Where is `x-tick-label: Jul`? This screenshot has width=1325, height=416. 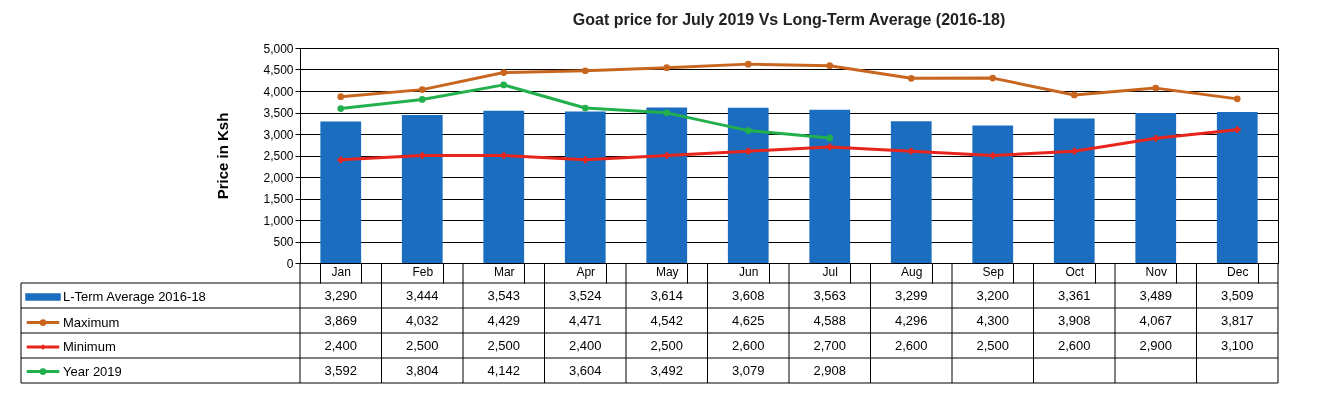
x-tick-label: Jul is located at coordinates (830, 271).